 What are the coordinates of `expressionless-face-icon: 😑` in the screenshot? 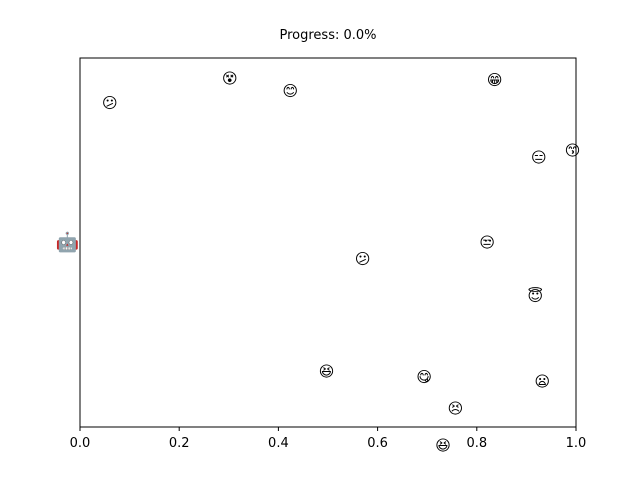 It's located at (539, 158).